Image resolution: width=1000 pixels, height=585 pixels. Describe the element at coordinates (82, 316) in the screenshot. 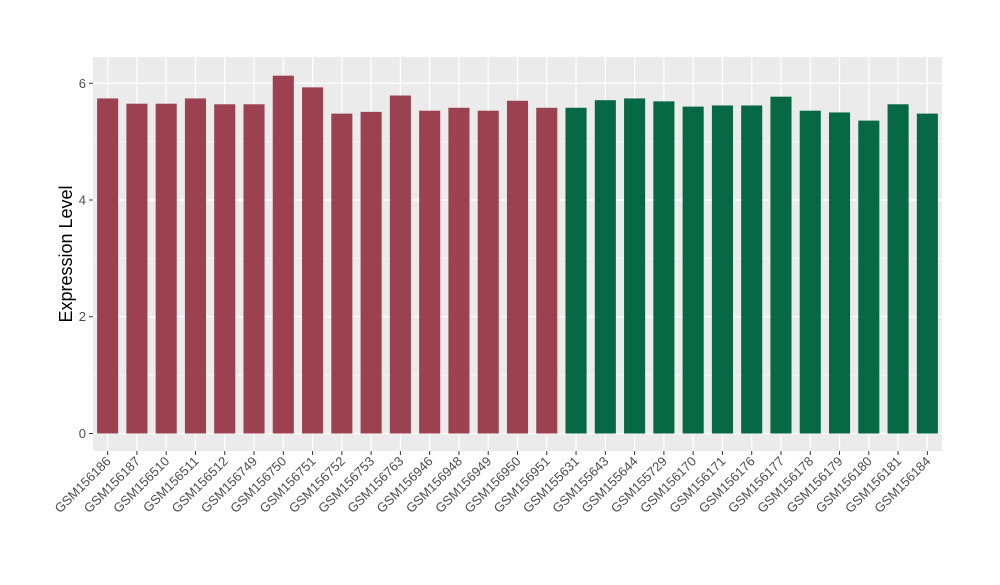

I see `y-tick-label: 2` at that location.